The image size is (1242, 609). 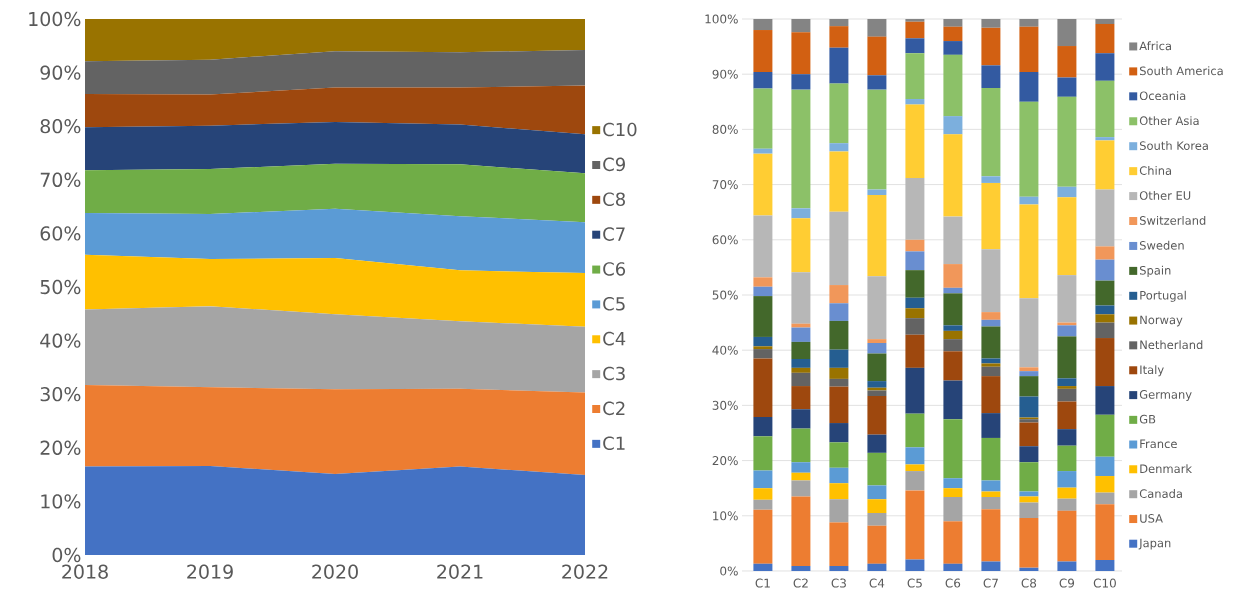 What do you see at coordinates (614, 234) in the screenshot?
I see `legend-label: C7` at bounding box center [614, 234].